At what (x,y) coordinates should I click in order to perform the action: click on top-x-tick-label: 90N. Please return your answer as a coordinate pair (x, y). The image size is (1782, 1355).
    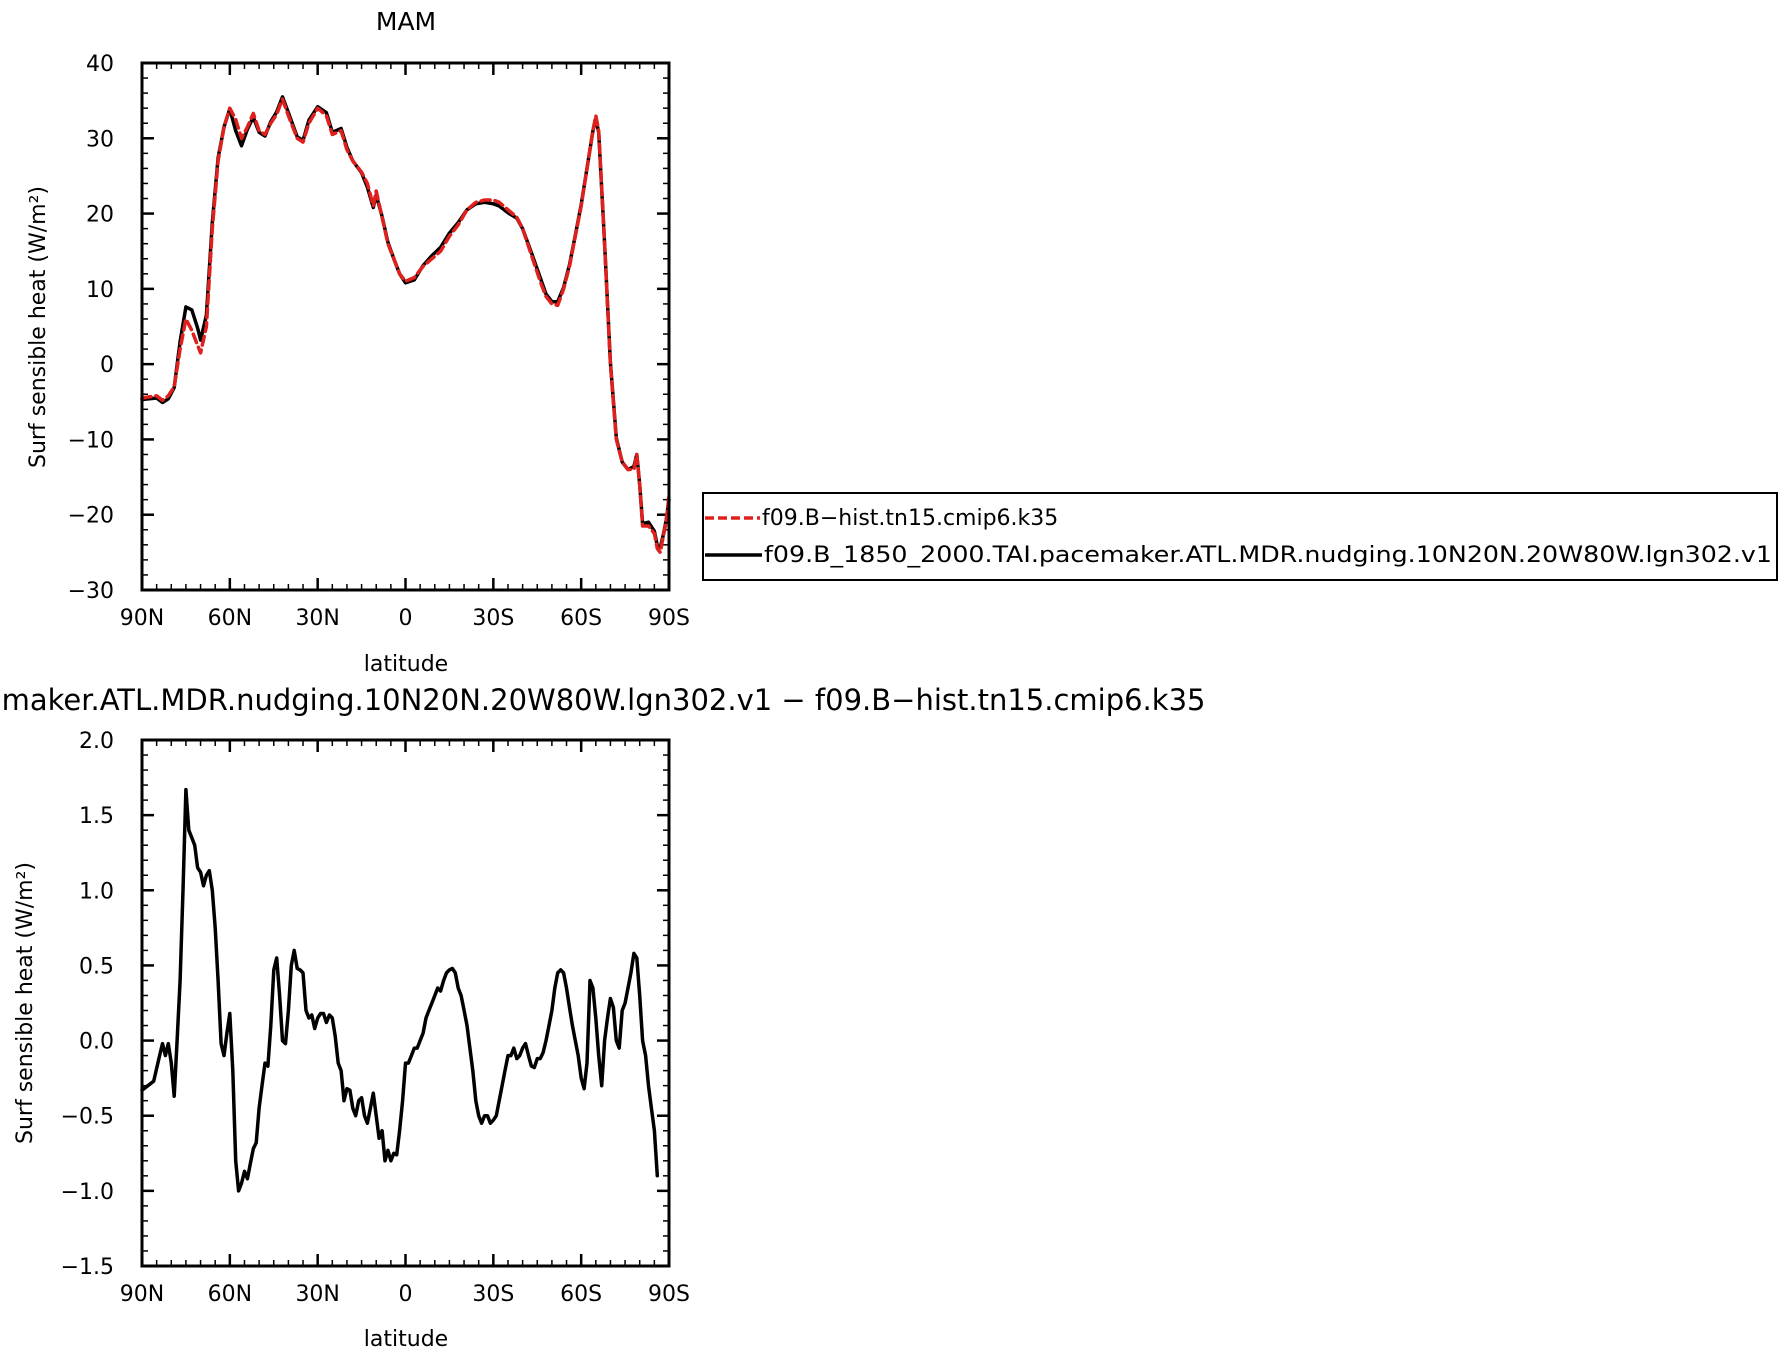
    Looking at the image, I should click on (142, 618).